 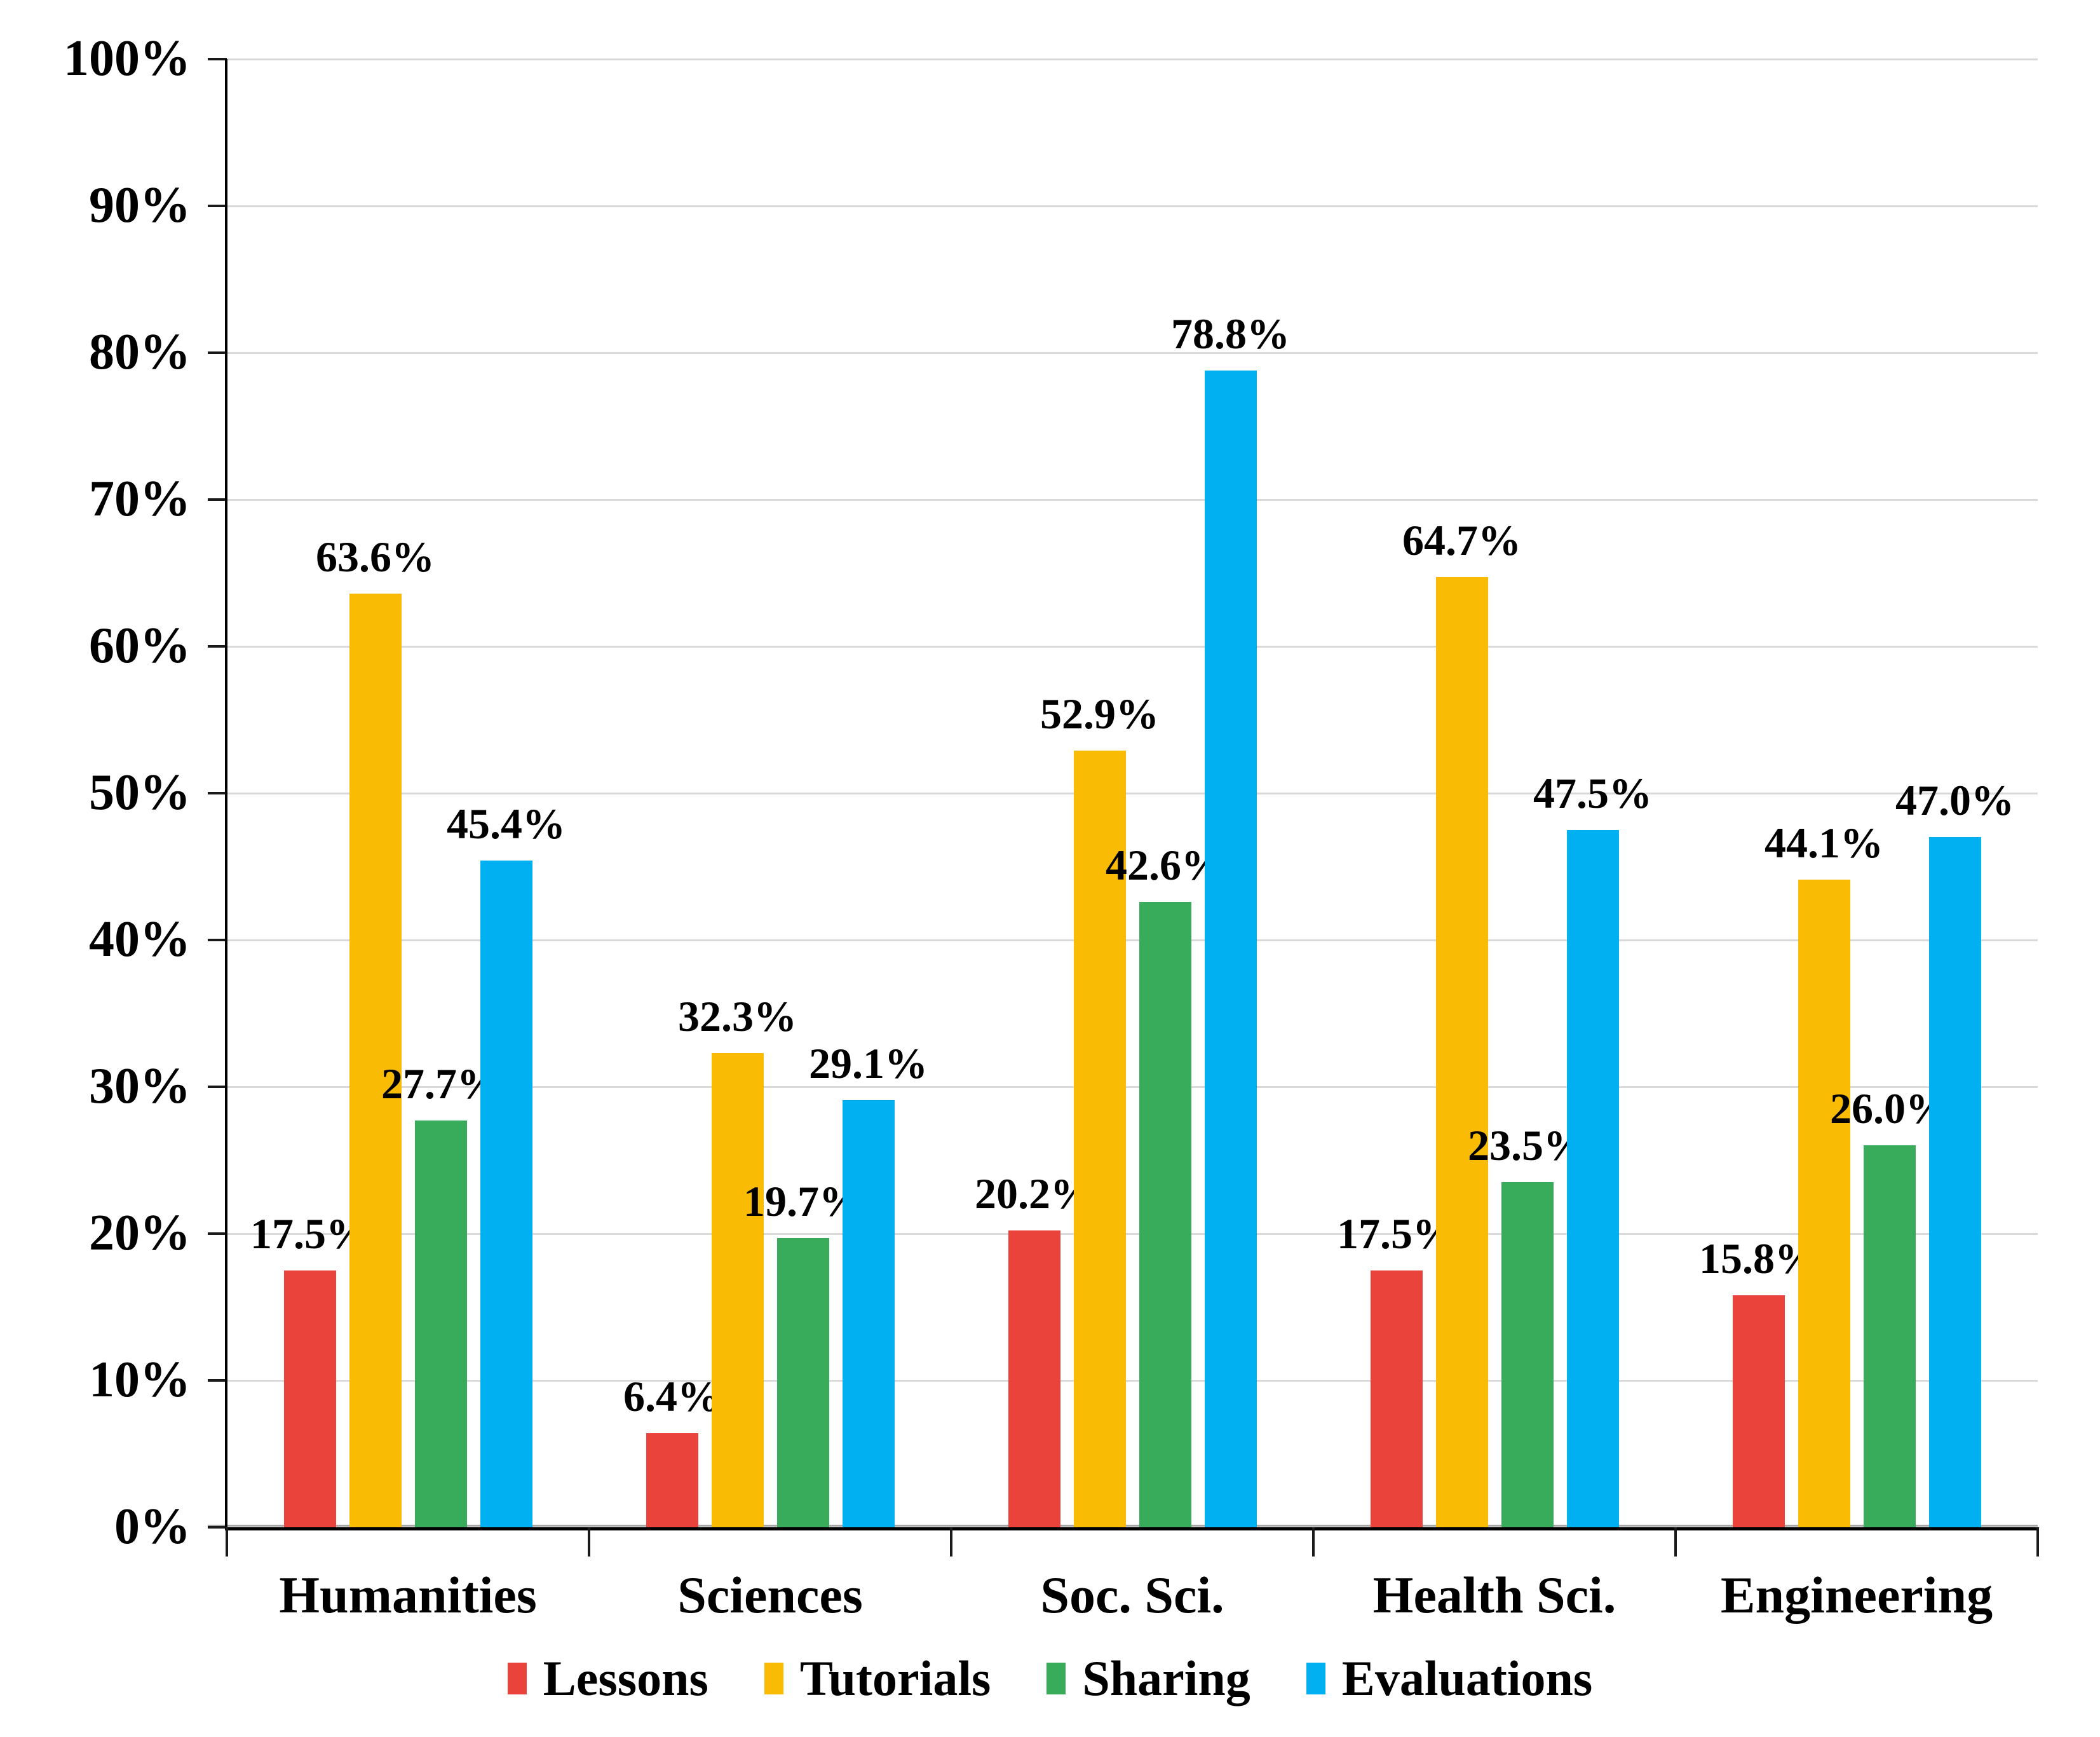 I want to click on bar-lessons-humanities, so click(x=309, y=1398).